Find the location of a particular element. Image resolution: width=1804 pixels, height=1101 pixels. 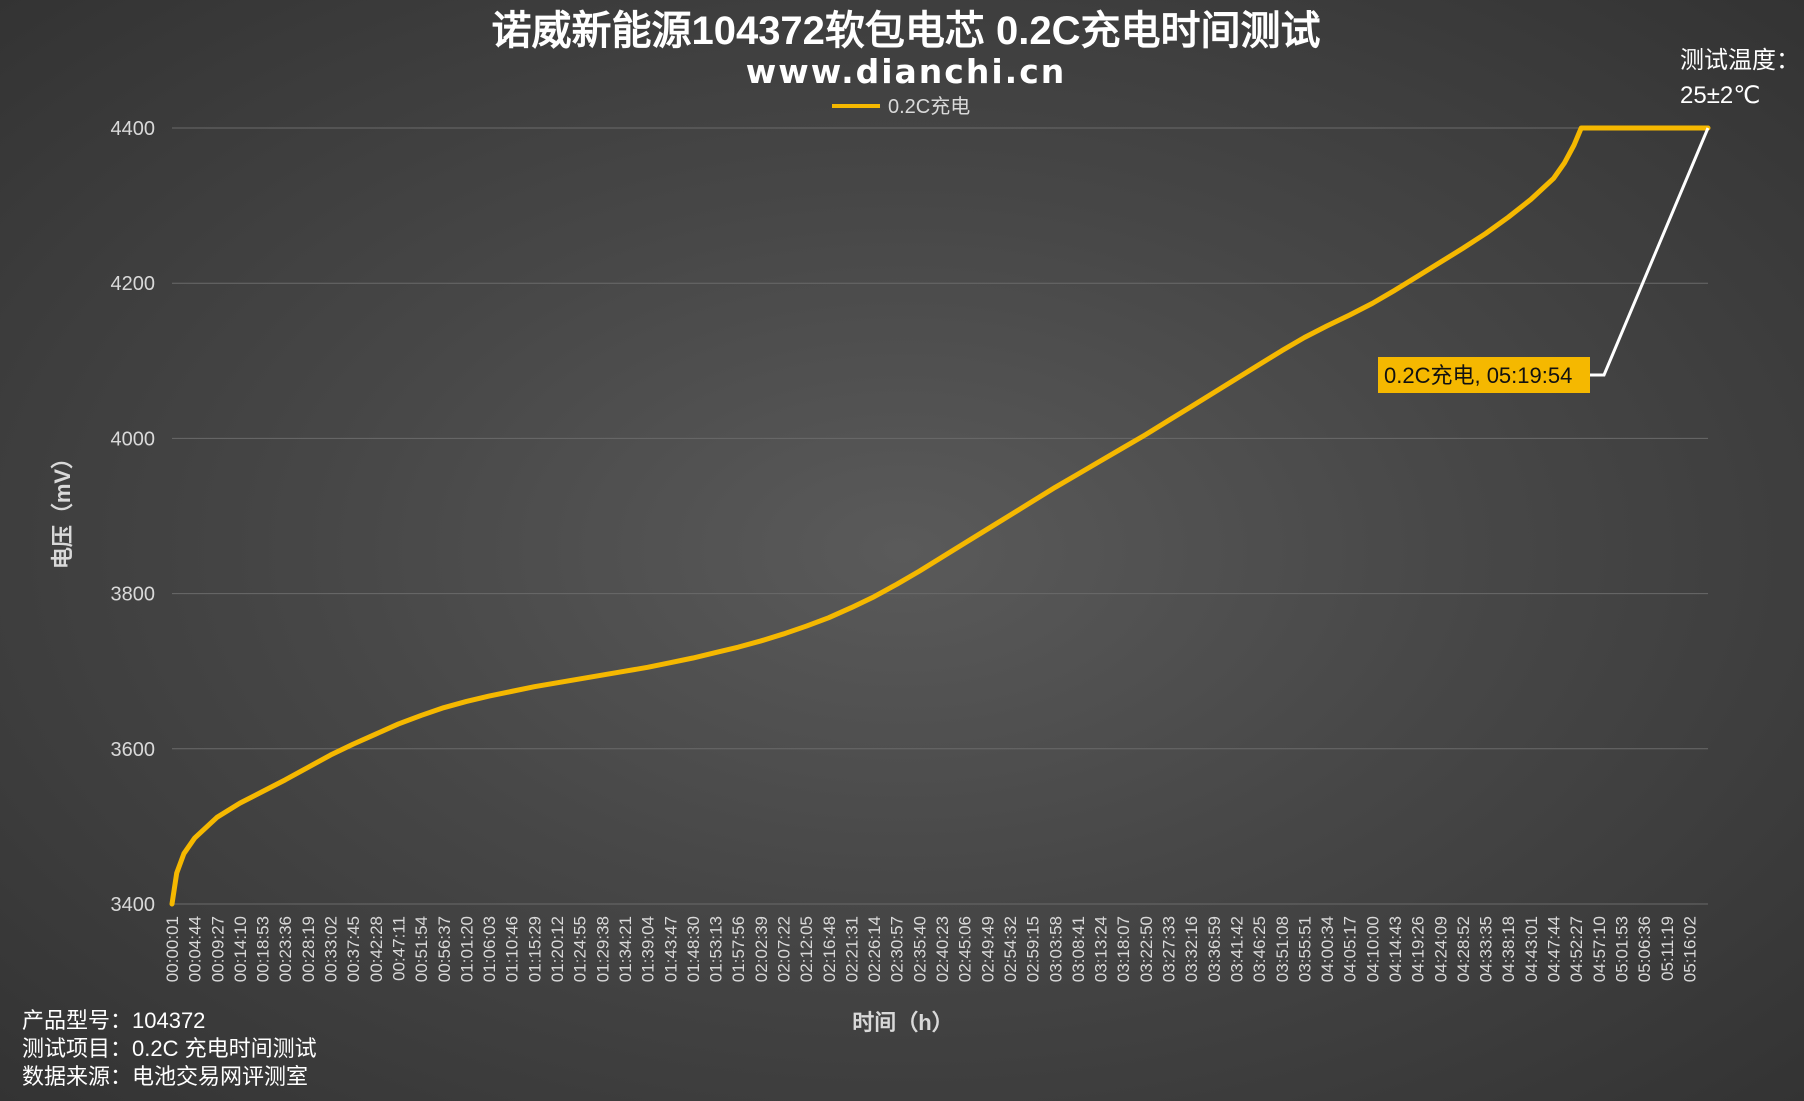

x-tick-label: 03:41:42 is located at coordinates (1236, 949).